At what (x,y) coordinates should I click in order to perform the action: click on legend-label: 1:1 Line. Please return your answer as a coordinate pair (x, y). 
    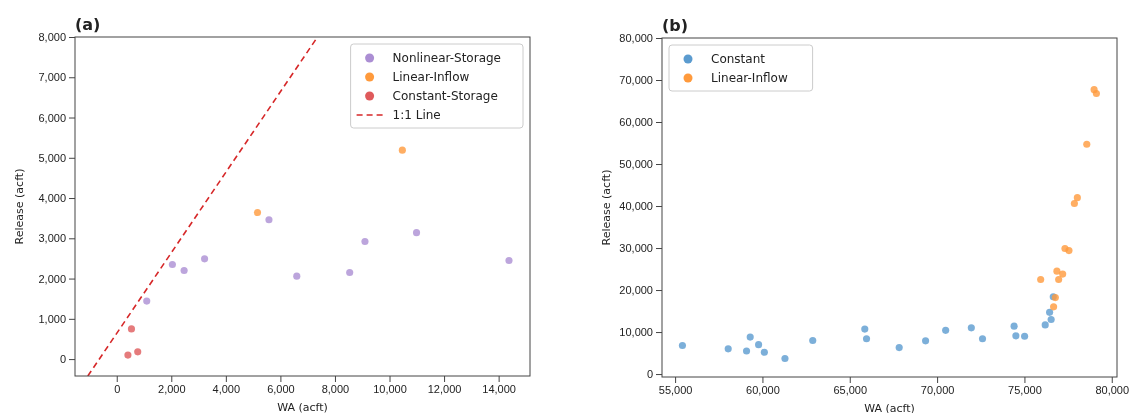
    Looking at the image, I should click on (416, 115).